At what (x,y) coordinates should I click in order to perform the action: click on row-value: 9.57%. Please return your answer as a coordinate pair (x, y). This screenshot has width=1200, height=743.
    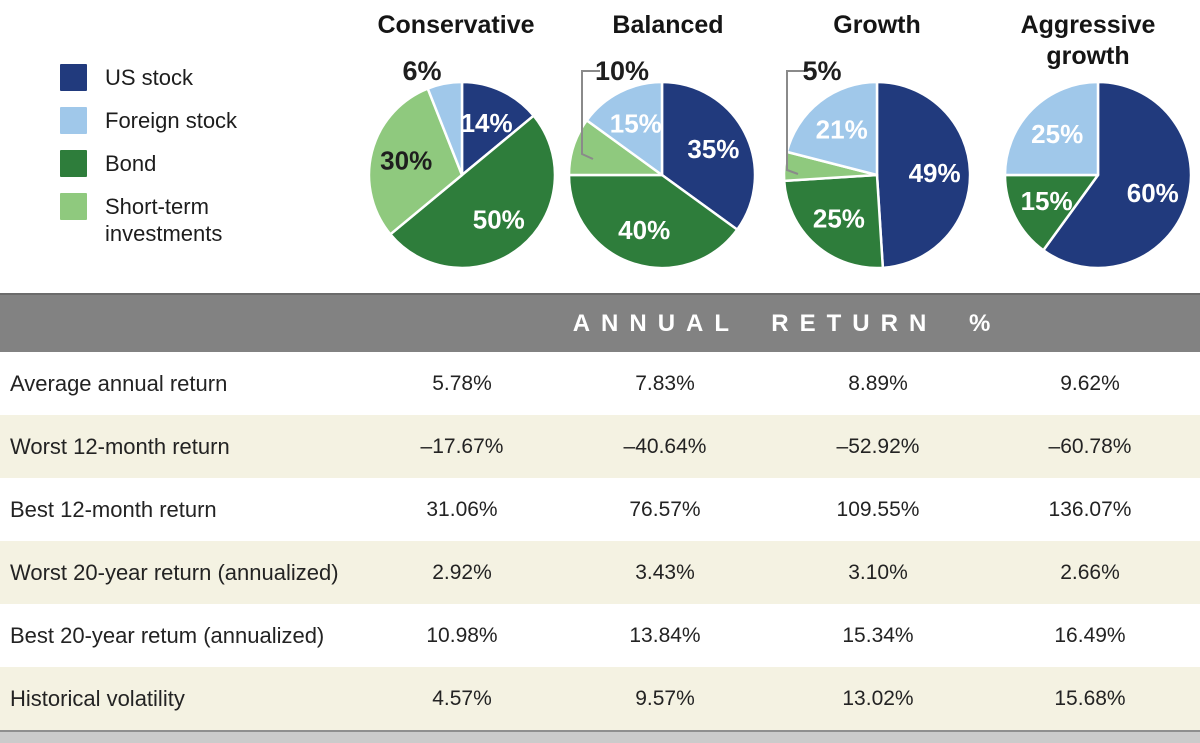
    Looking at the image, I should click on (665, 698).